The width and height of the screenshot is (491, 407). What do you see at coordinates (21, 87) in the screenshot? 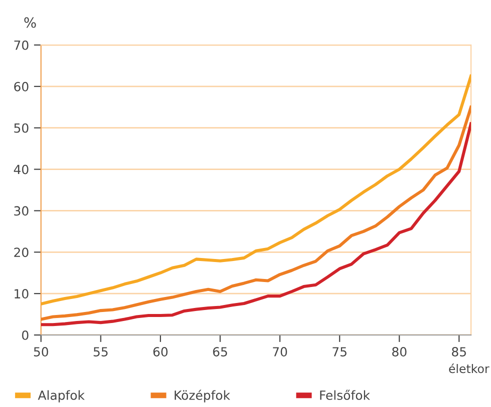
I see `y-tick-label: 60` at bounding box center [21, 87].